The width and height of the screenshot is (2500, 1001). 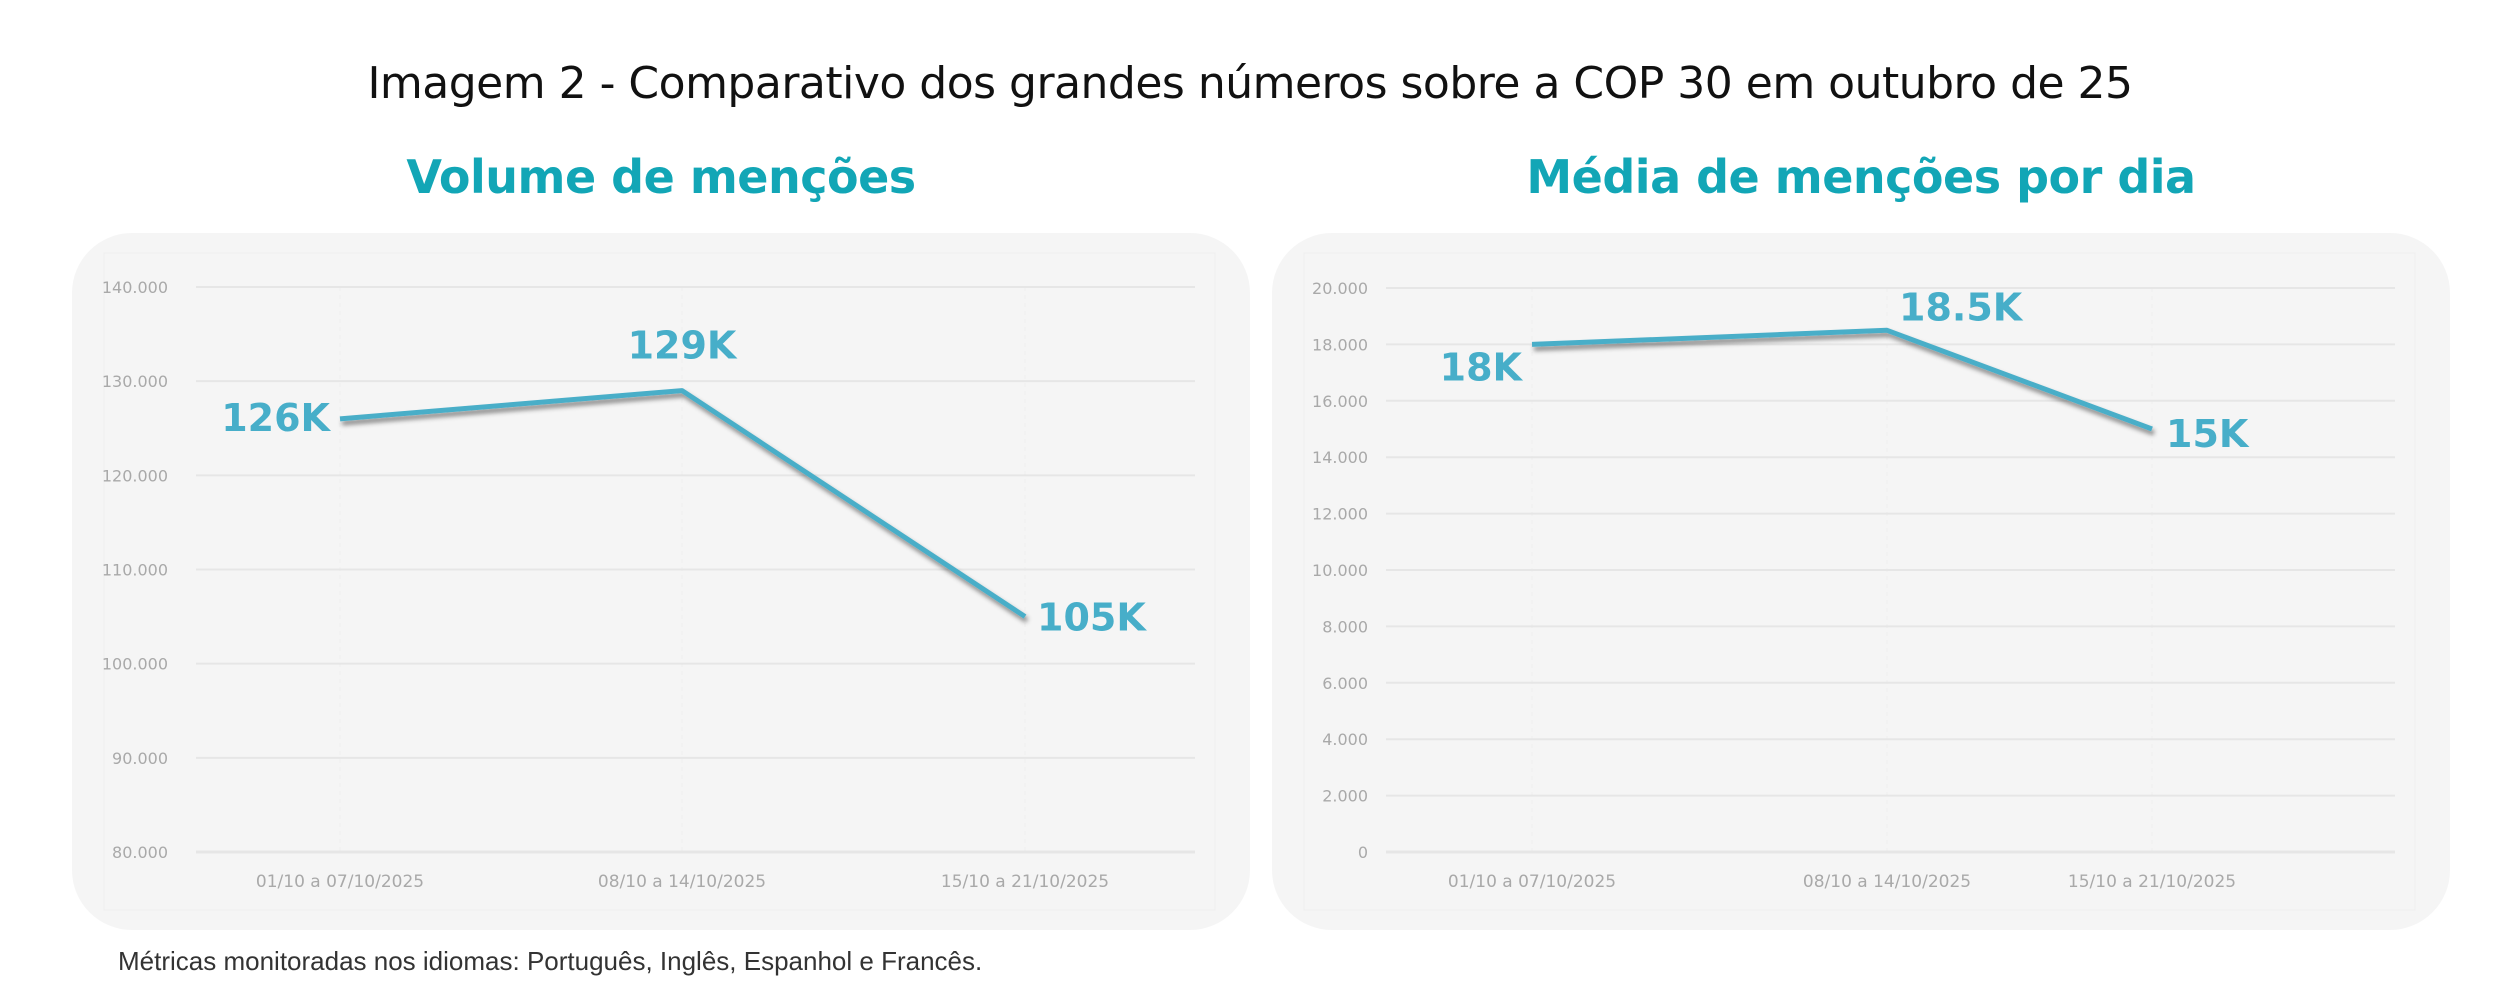 What do you see at coordinates (140, 758) in the screenshot?
I see `y-tick-label: 90.000` at bounding box center [140, 758].